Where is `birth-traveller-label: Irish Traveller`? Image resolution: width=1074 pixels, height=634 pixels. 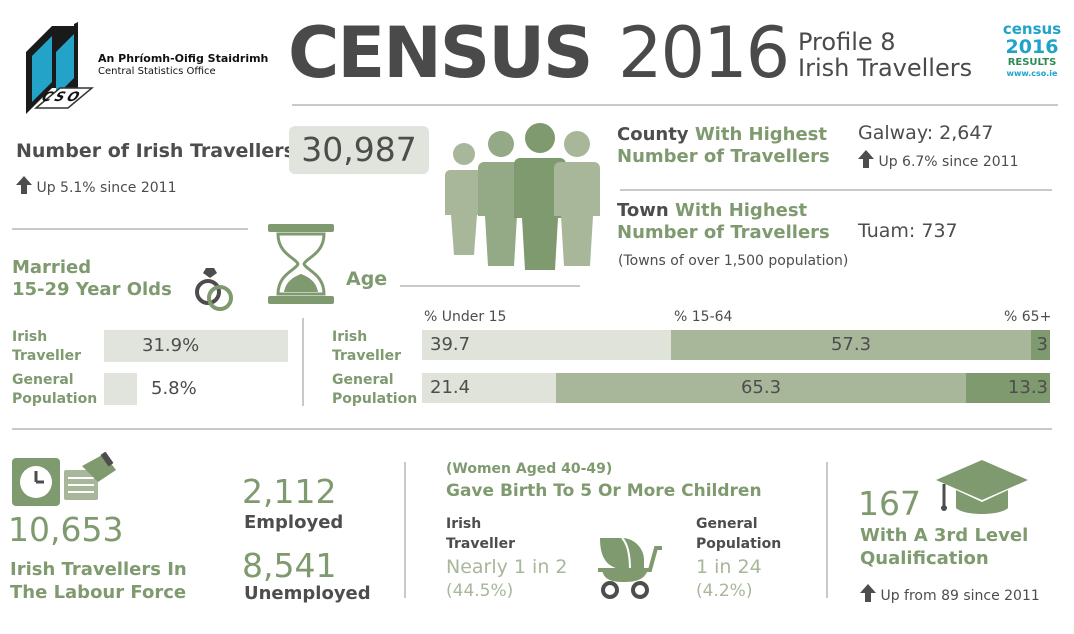 birth-traveller-label: Irish Traveller is located at coordinates (480, 534).